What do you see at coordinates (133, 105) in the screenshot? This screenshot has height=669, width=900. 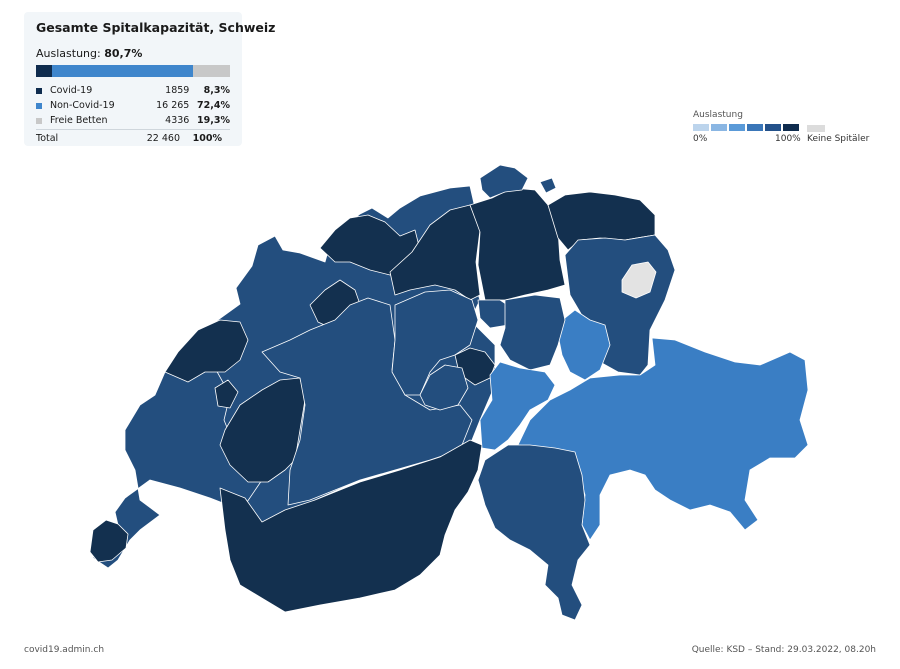 I see `row-non-covid: Non-Covid-19 16 265 72,4%` at bounding box center [133, 105].